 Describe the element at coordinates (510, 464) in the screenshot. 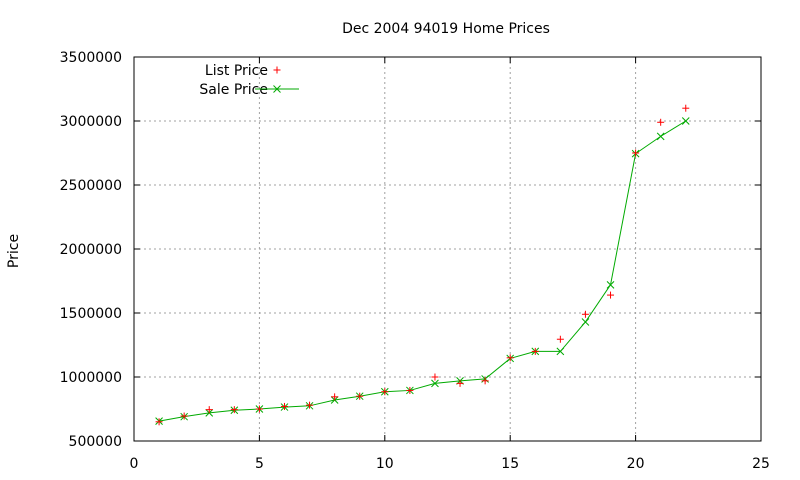

I see `x-tick-label: 15` at that location.